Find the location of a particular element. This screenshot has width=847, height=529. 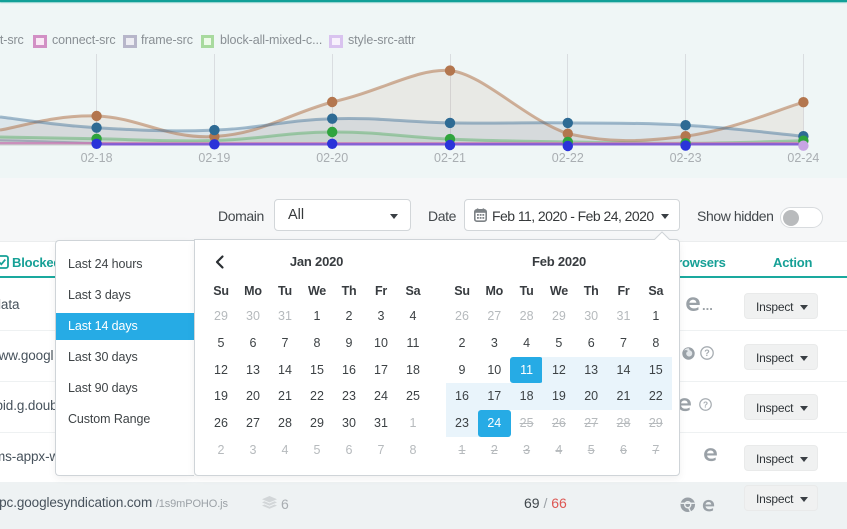

svg-text: 02-18 is located at coordinates (97, 158).